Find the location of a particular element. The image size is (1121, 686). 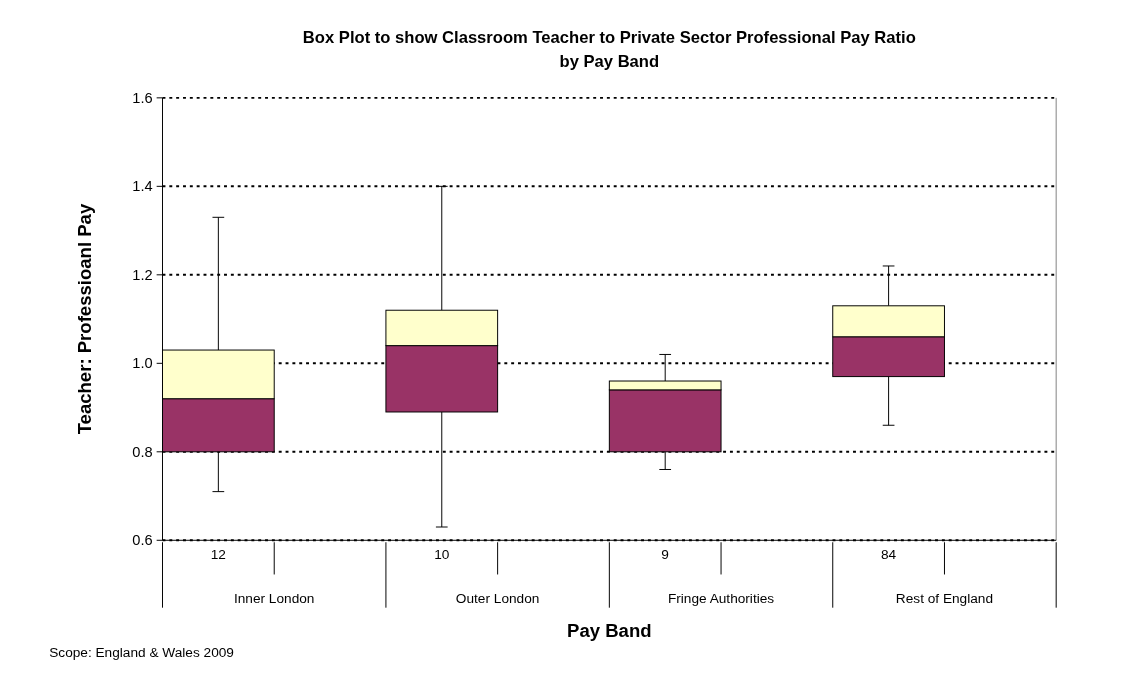

x-tick-label: 10 is located at coordinates (442, 554).